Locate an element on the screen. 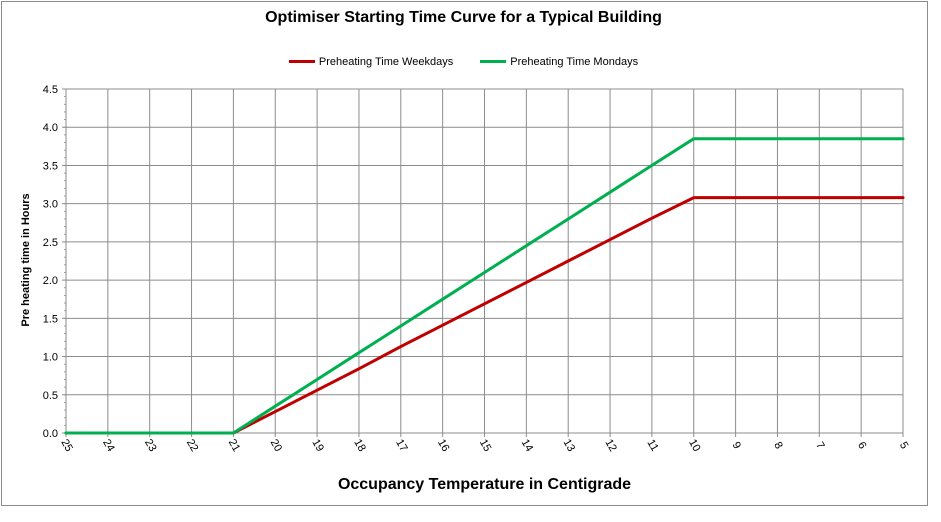  x-tick-label: 17 is located at coordinates (401, 445).